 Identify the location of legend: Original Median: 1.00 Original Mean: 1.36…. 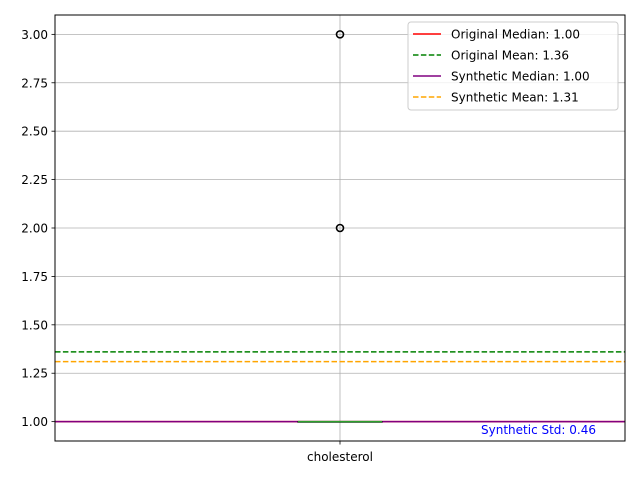
(513, 66).